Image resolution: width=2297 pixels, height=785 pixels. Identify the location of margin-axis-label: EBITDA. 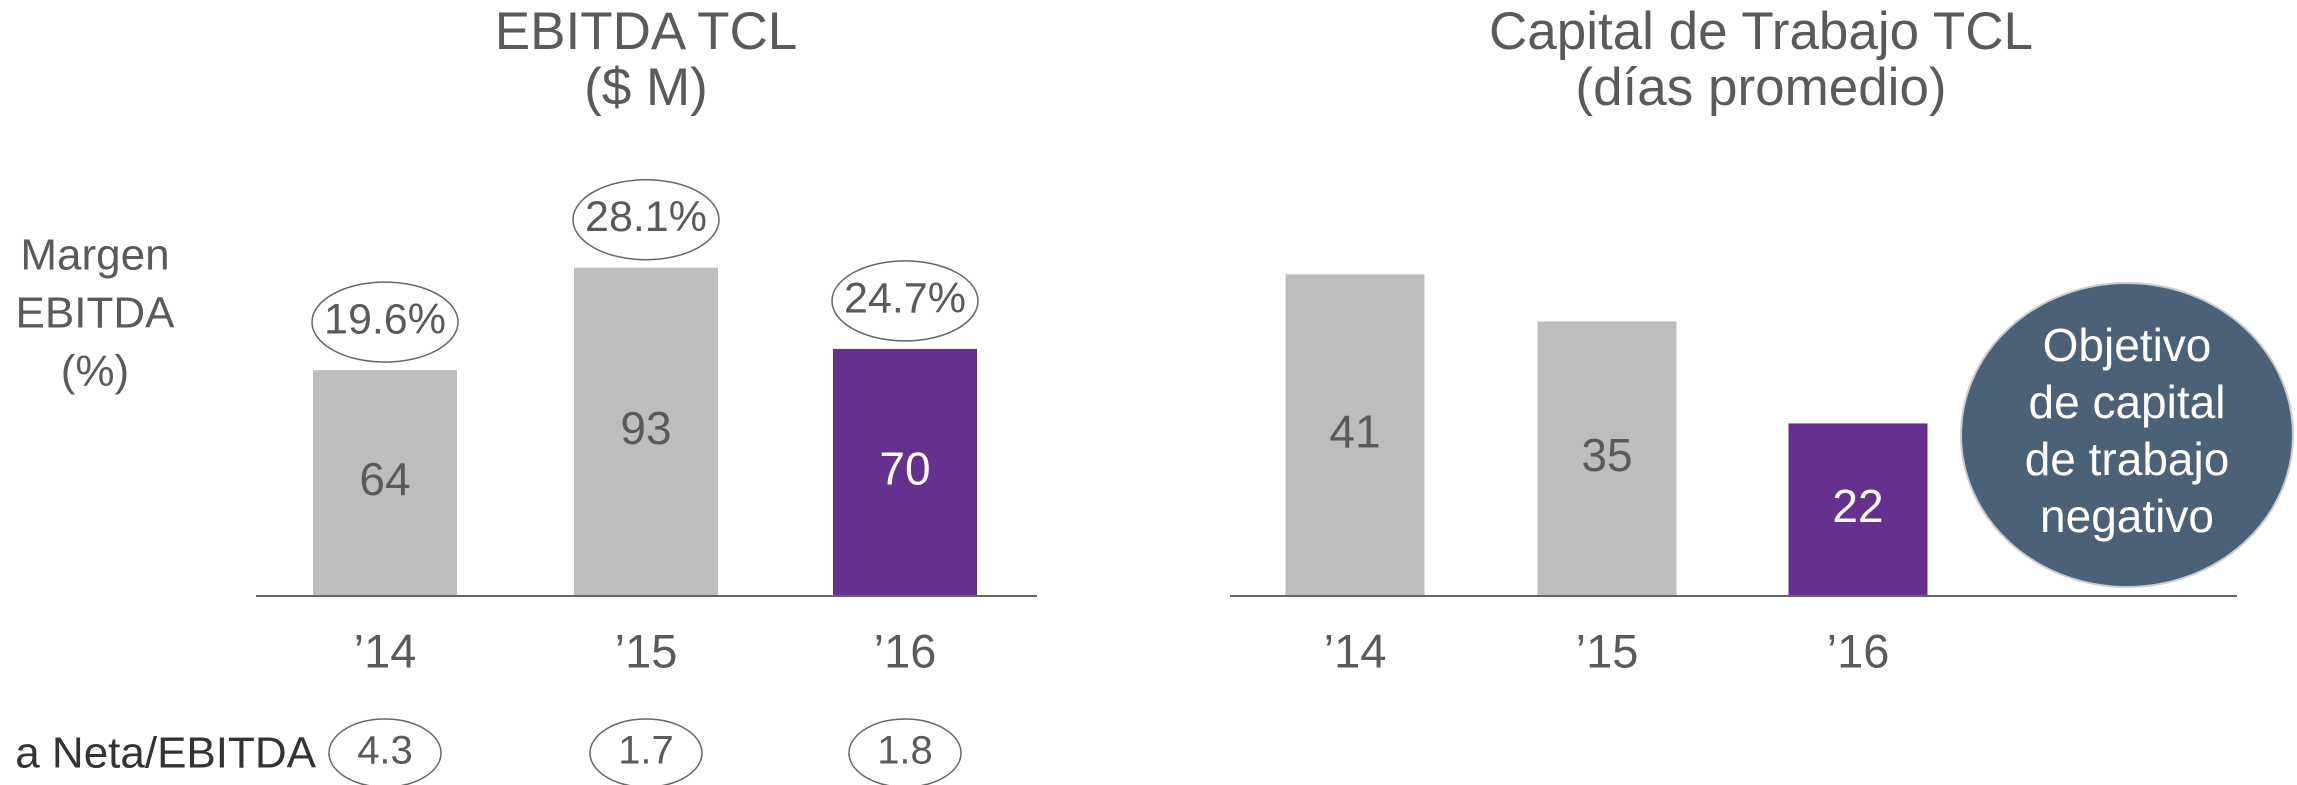
(96, 313).